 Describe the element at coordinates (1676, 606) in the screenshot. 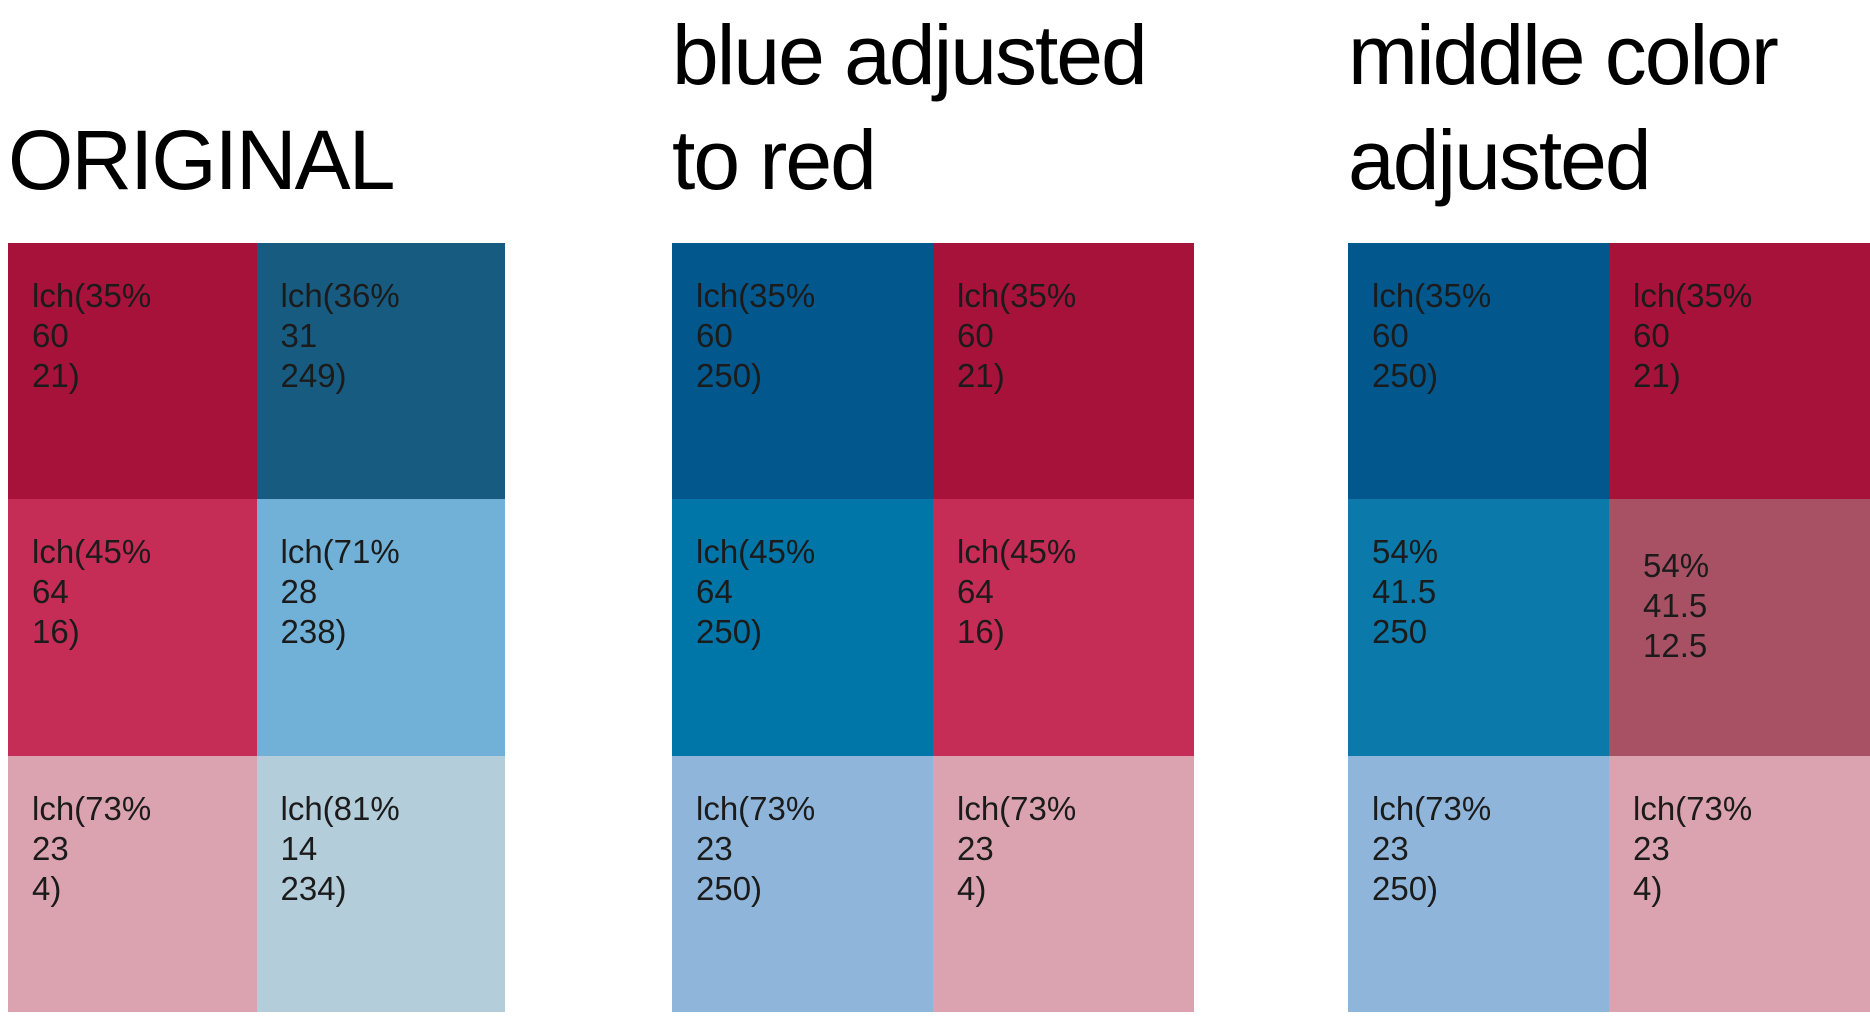

I see `swatch-label: 54% 41.5 12.5` at that location.